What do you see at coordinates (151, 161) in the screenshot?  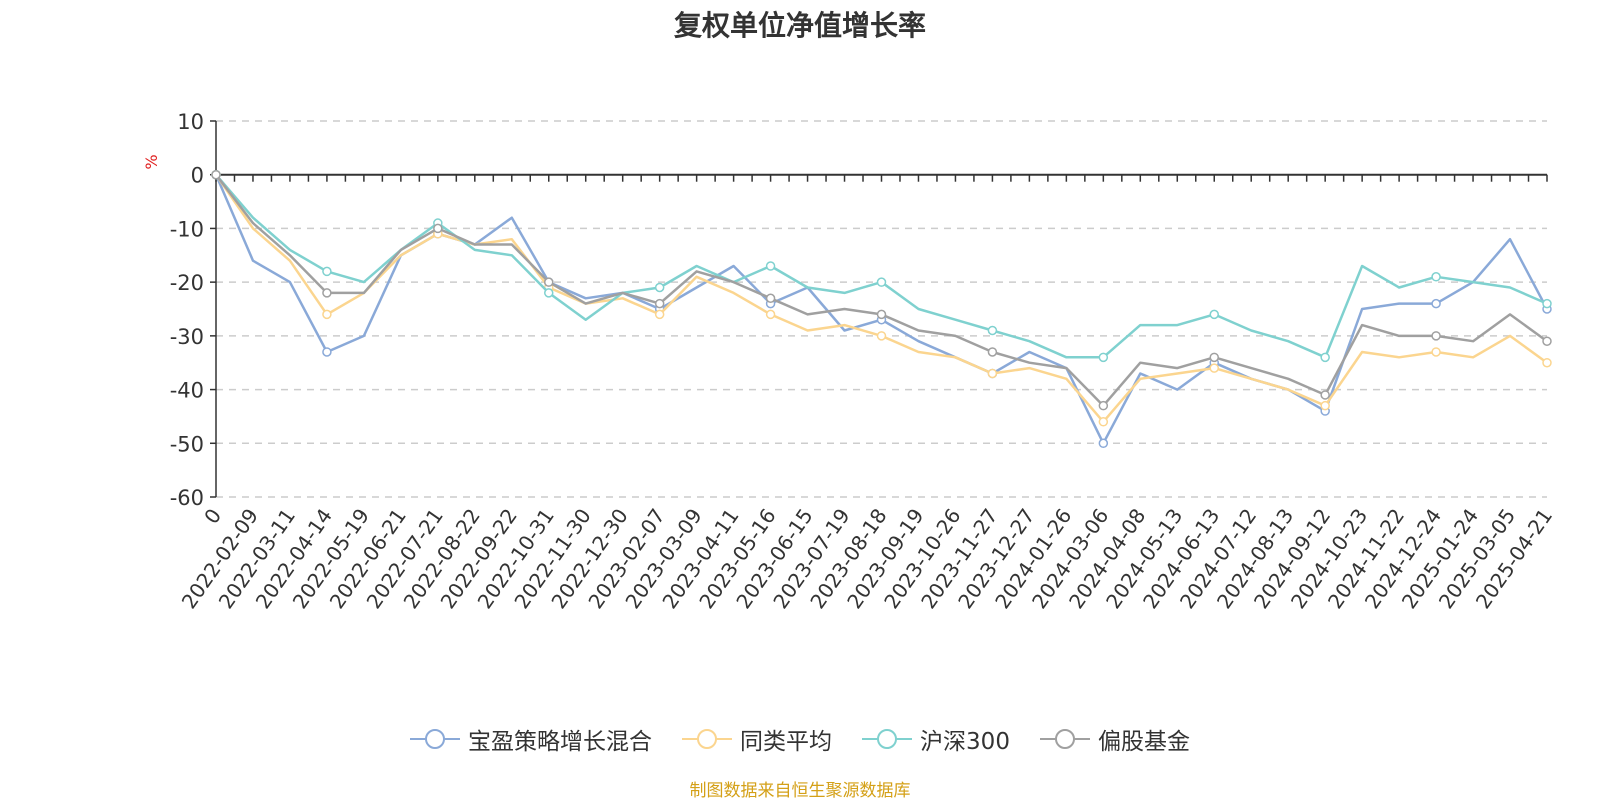 I see `y-axis-label: %` at bounding box center [151, 161].